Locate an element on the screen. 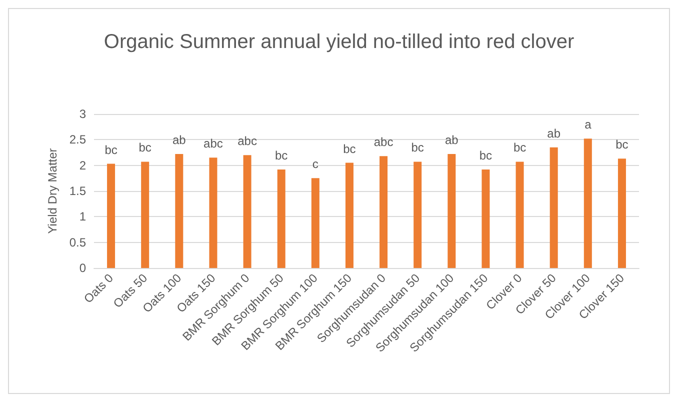 The height and width of the screenshot is (400, 679). y-tick-label: 2.5 is located at coordinates (77, 139).